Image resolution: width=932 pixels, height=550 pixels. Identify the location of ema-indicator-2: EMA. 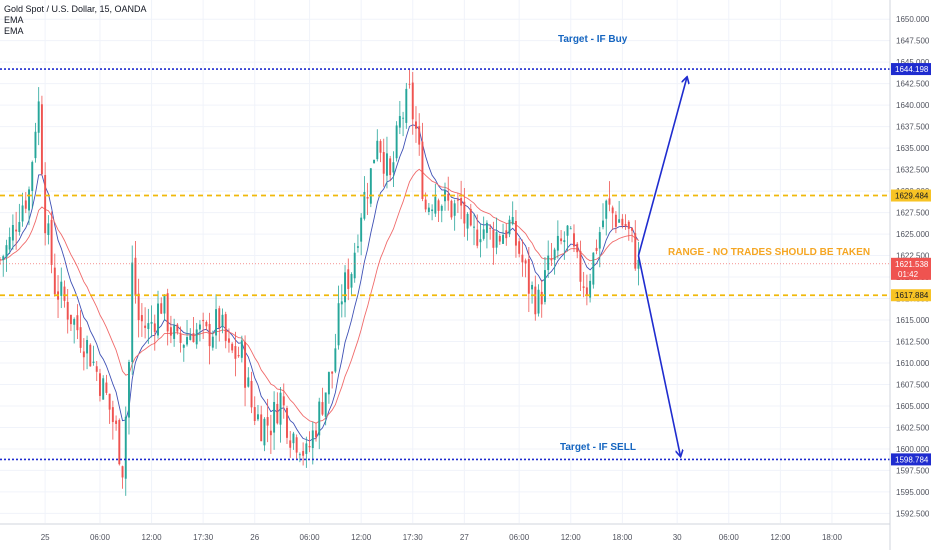
(14, 31).